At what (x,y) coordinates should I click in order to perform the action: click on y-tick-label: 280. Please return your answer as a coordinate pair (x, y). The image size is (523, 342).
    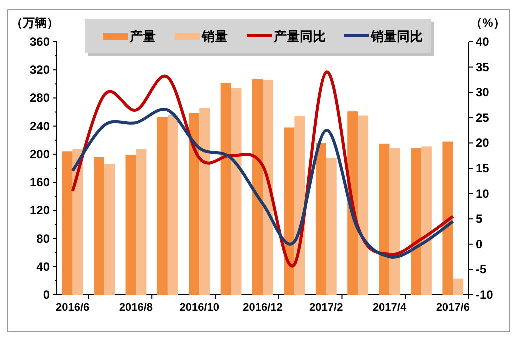
    Looking at the image, I should click on (40, 98).